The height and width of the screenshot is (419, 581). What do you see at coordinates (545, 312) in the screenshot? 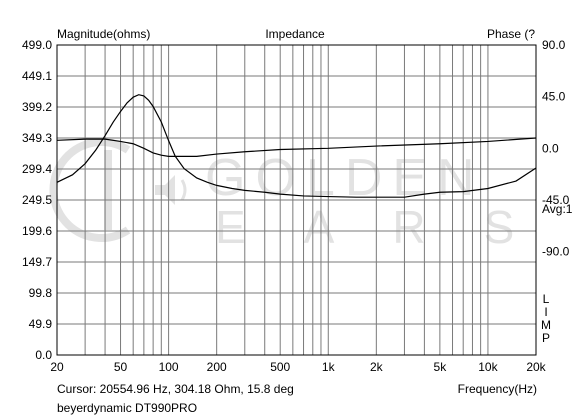
I see `limp-letter: I` at bounding box center [545, 312].